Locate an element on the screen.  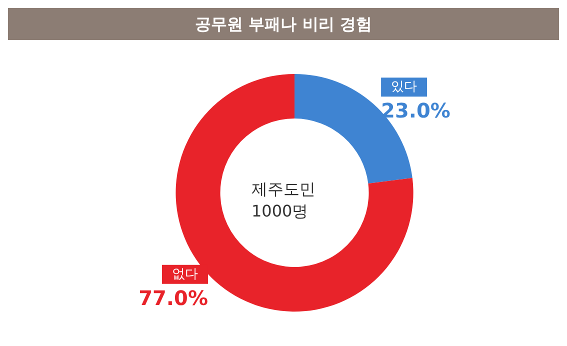
slice-label: 없다 is located at coordinates (185, 274).